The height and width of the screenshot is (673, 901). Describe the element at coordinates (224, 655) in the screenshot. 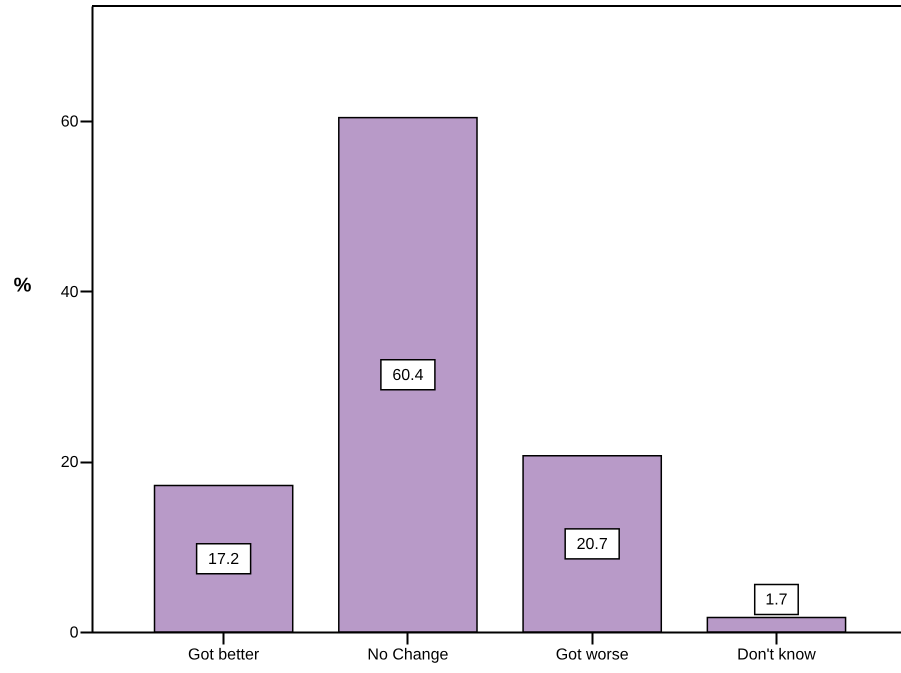

I see `x-tick-label: Got better` at that location.